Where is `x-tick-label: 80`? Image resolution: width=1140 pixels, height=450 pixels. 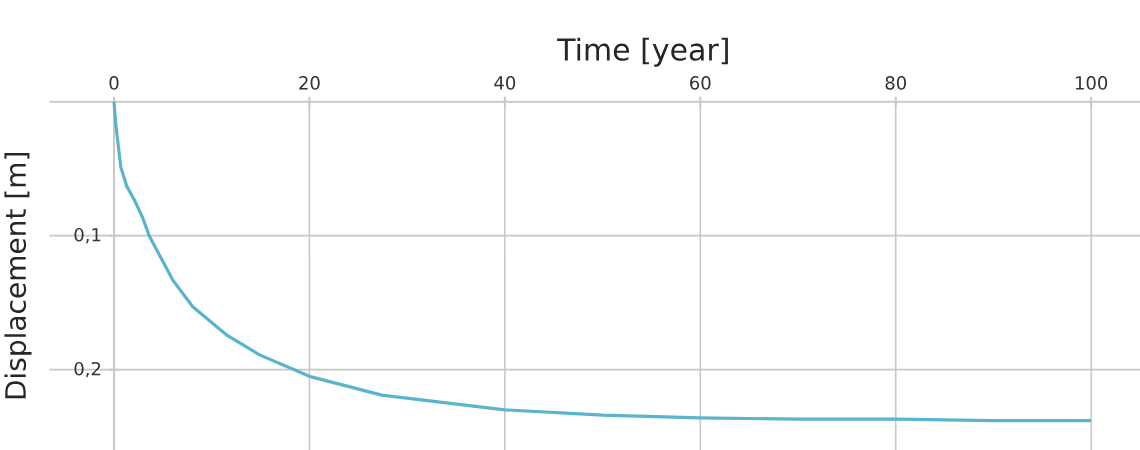
x-tick-label: 80 is located at coordinates (895, 83).